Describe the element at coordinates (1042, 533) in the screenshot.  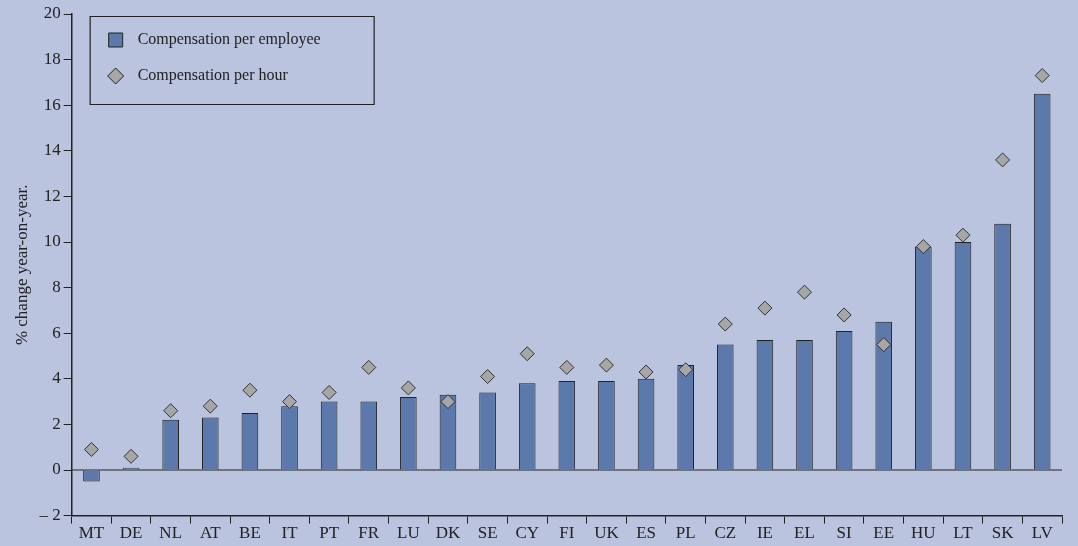
I see `x-tick-label: LV` at that location.